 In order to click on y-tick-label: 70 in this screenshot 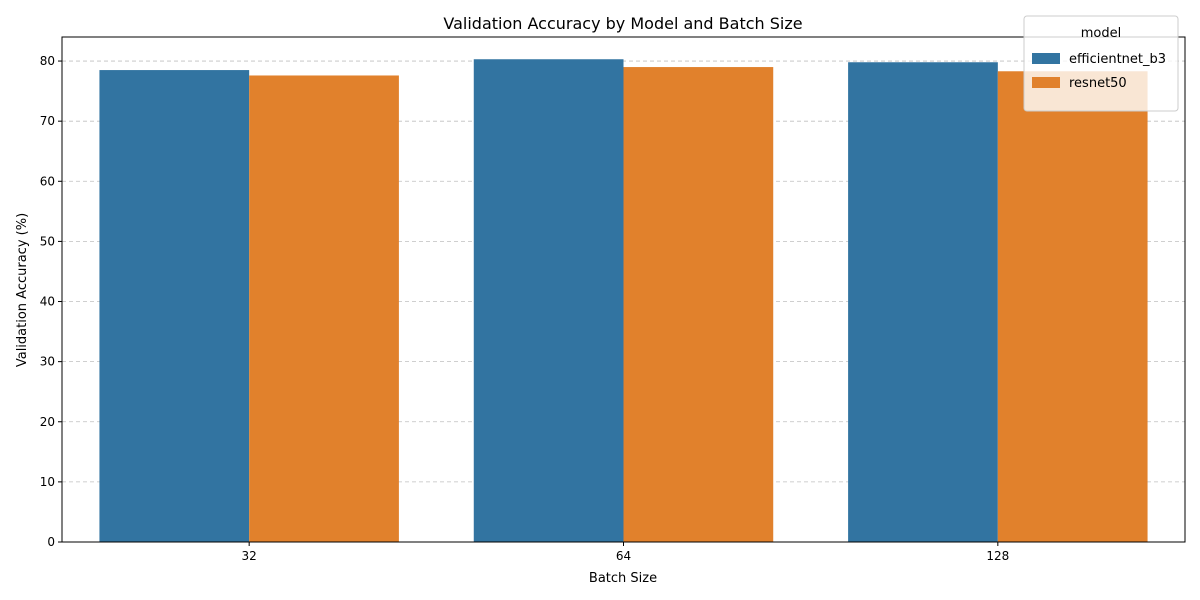, I will do `click(47, 121)`.